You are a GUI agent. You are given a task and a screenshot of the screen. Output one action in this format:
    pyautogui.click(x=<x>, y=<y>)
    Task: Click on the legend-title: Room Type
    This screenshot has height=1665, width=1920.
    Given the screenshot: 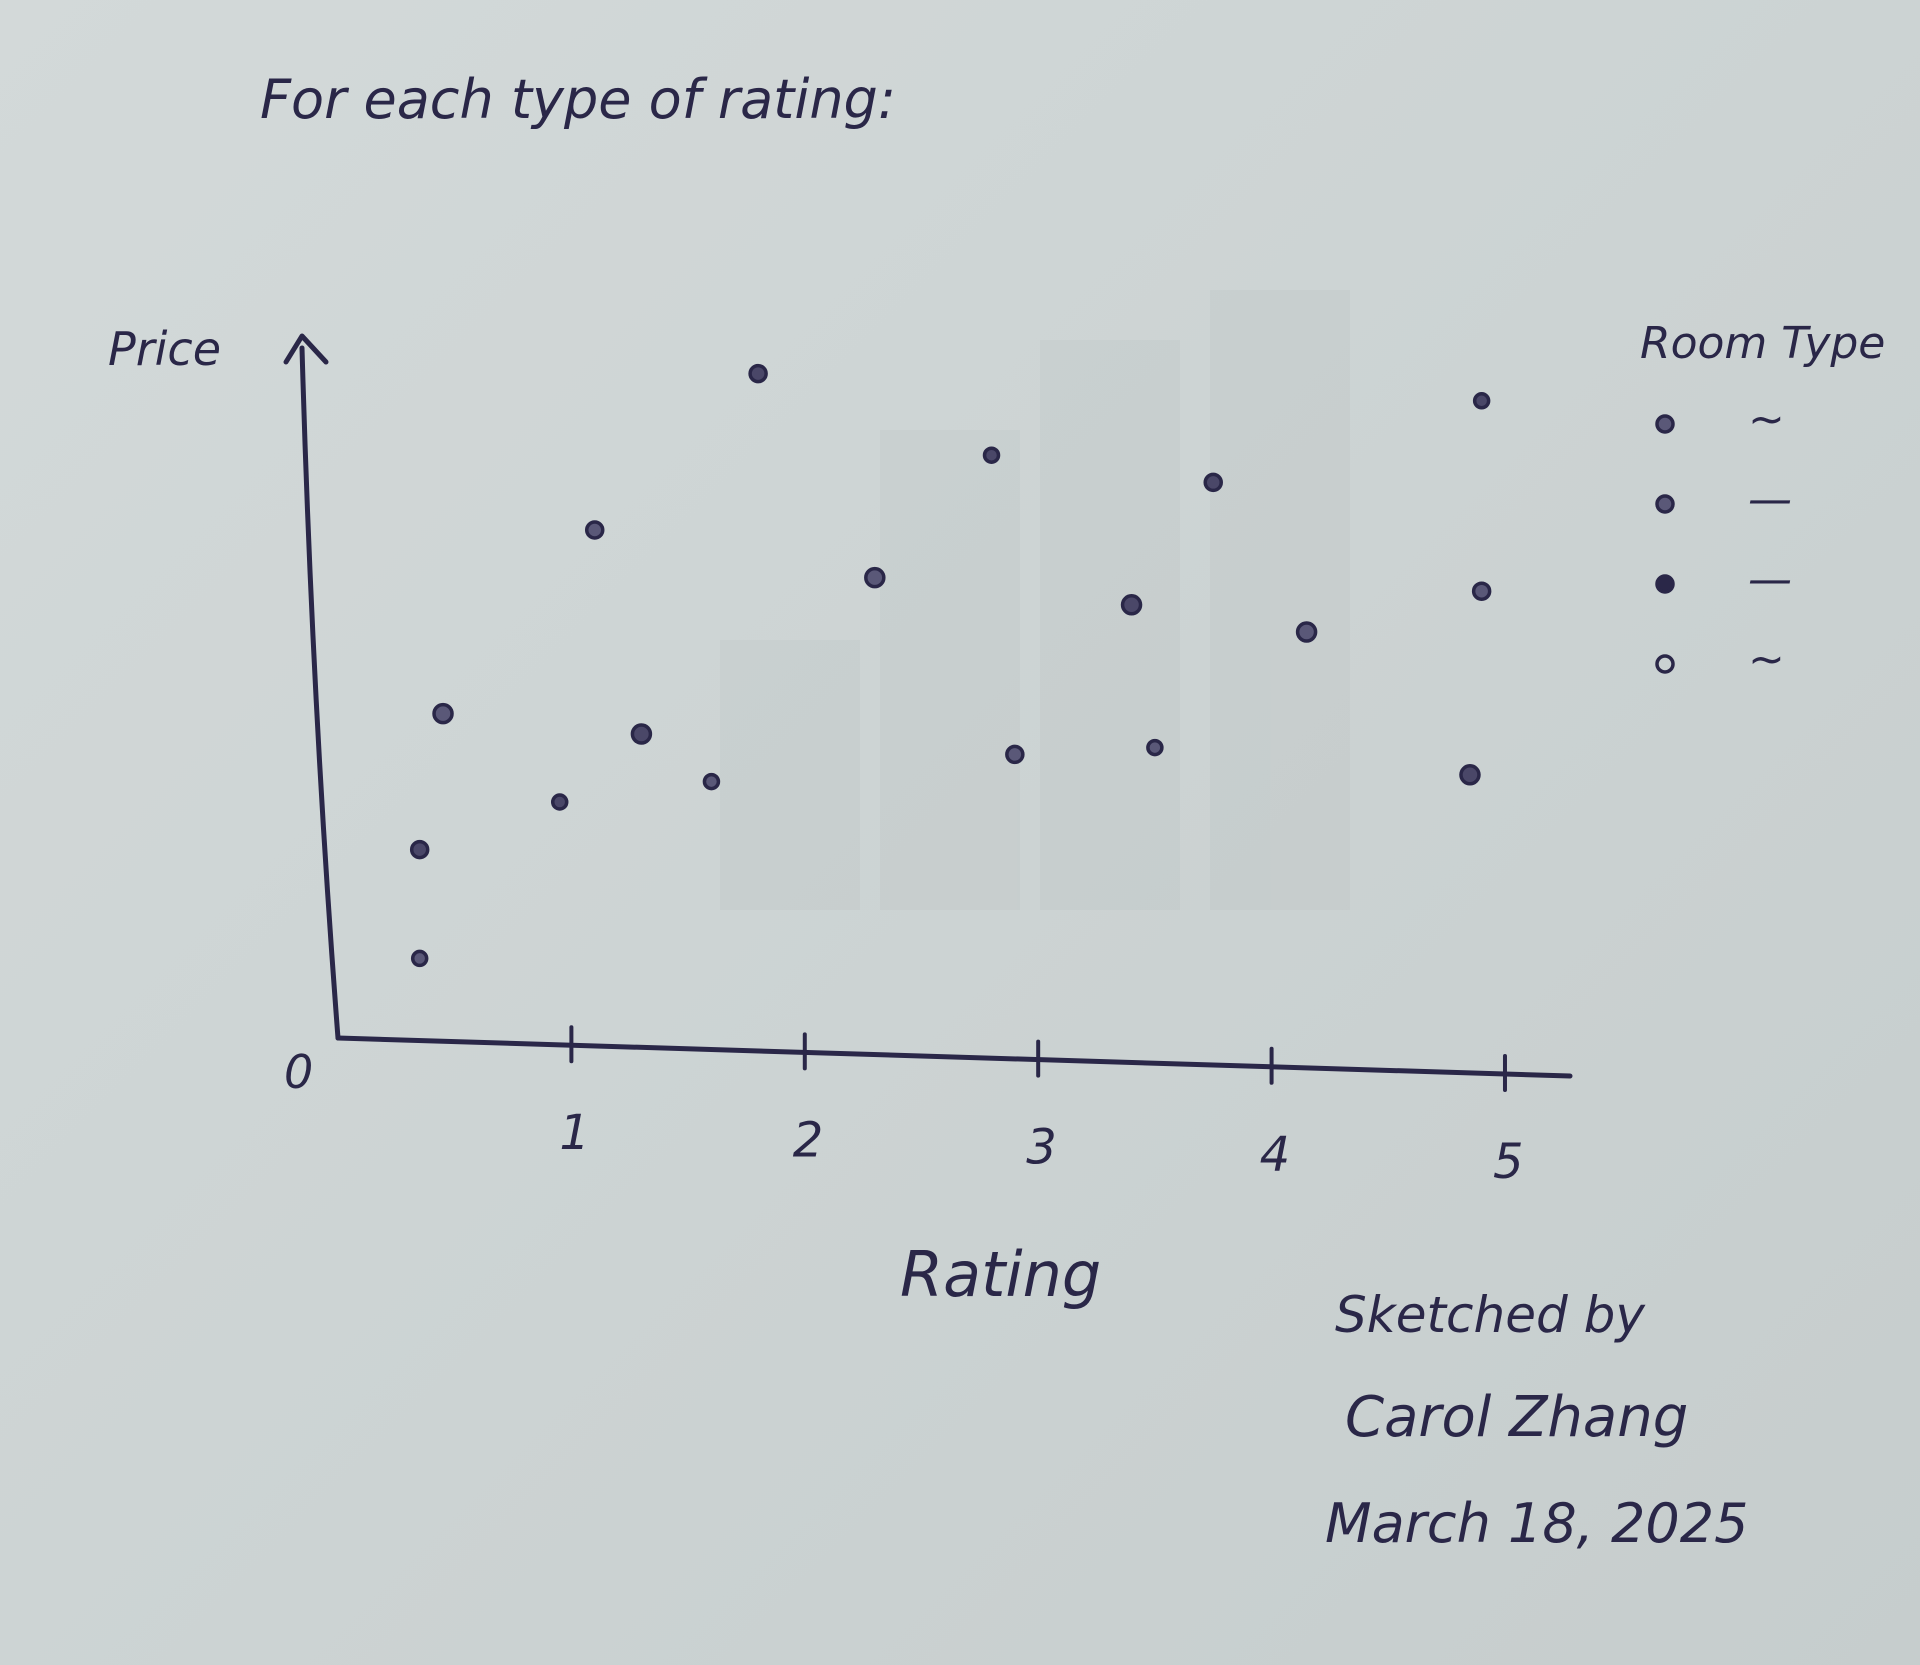 What is the action you would take?
    pyautogui.click(x=1762, y=343)
    